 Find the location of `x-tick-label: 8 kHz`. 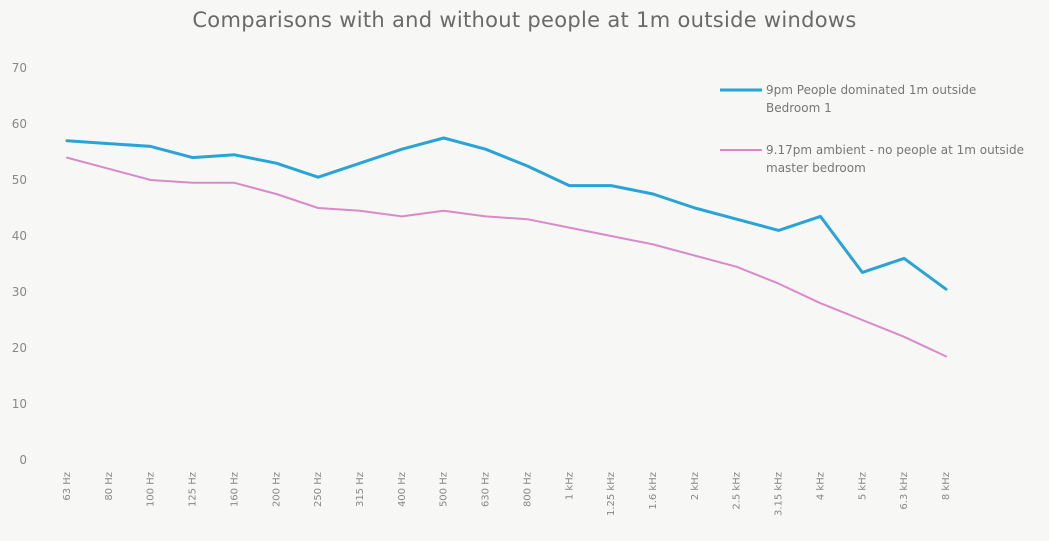

x-tick-label: 8 kHz is located at coordinates (946, 486).